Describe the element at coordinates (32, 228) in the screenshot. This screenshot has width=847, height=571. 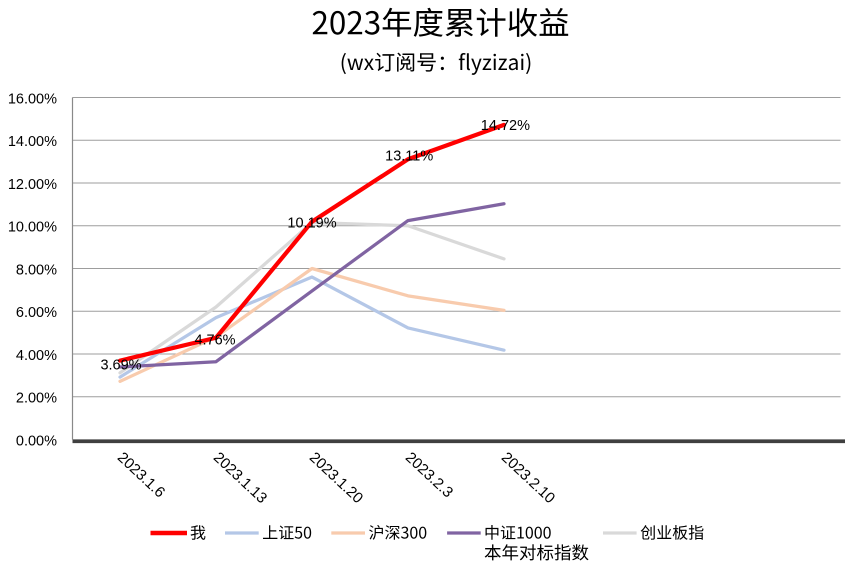
I see `svg-text: 10.00%` at that location.